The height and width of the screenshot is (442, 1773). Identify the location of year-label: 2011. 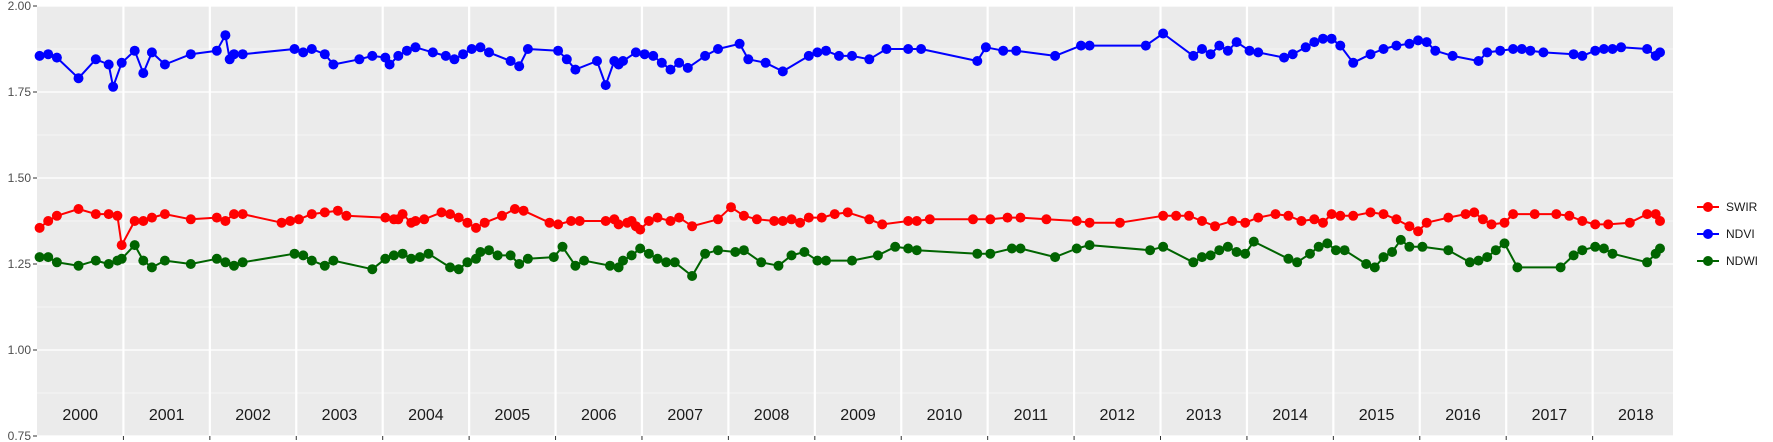
(1031, 415).